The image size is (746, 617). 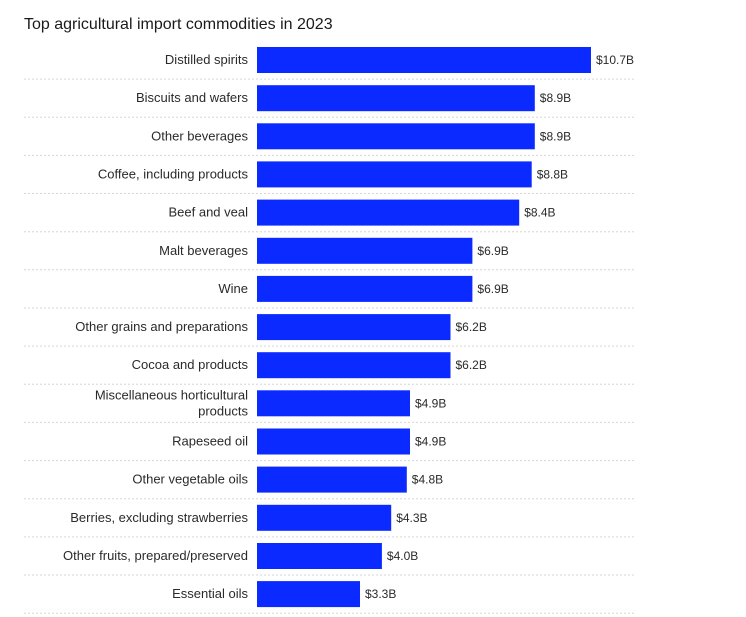 I want to click on bar-value-label: $4.8B, so click(x=427, y=480).